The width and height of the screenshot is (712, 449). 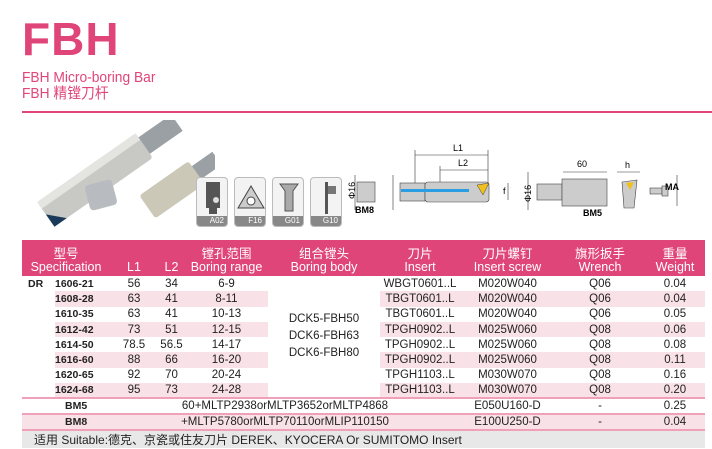 I want to click on cell-spec: 1616-60, so click(x=82, y=360).